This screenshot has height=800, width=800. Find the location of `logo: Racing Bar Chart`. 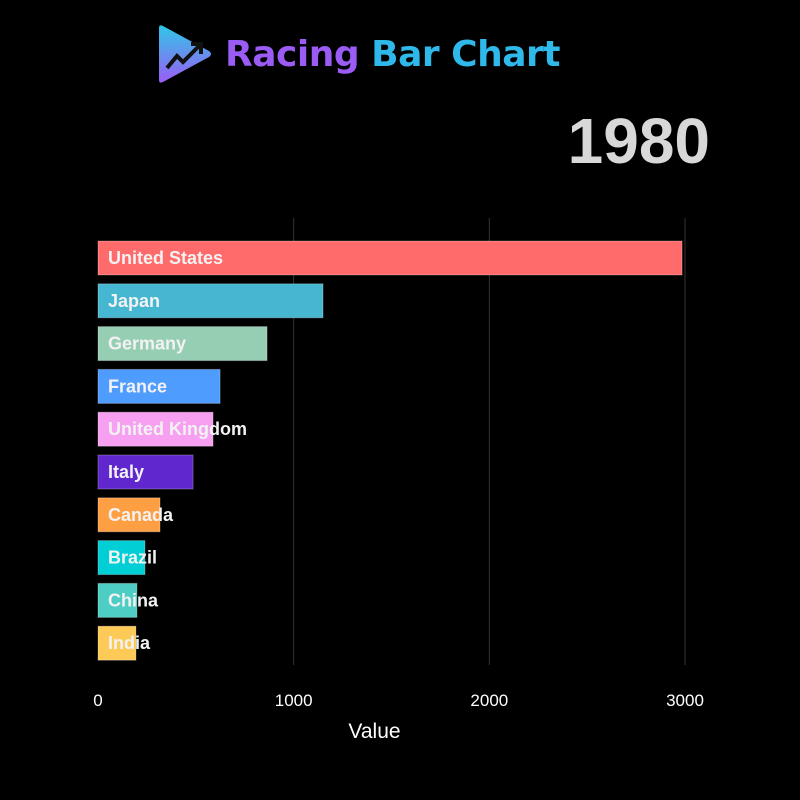

logo: Racing Bar Chart is located at coordinates (357, 54).